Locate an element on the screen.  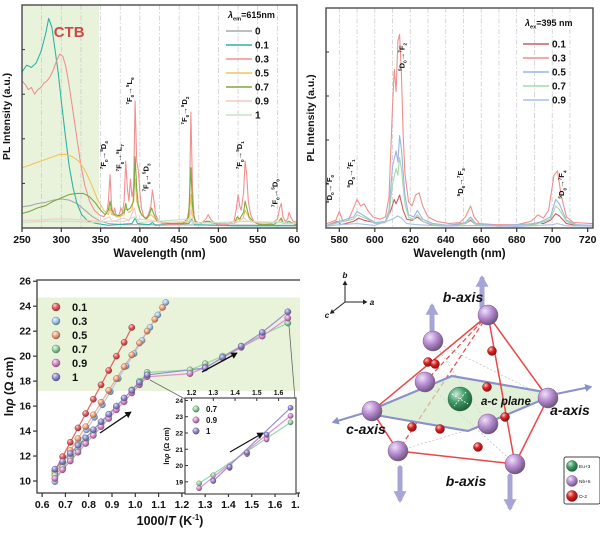
legend-item-label: 1 is located at coordinates (75, 378).